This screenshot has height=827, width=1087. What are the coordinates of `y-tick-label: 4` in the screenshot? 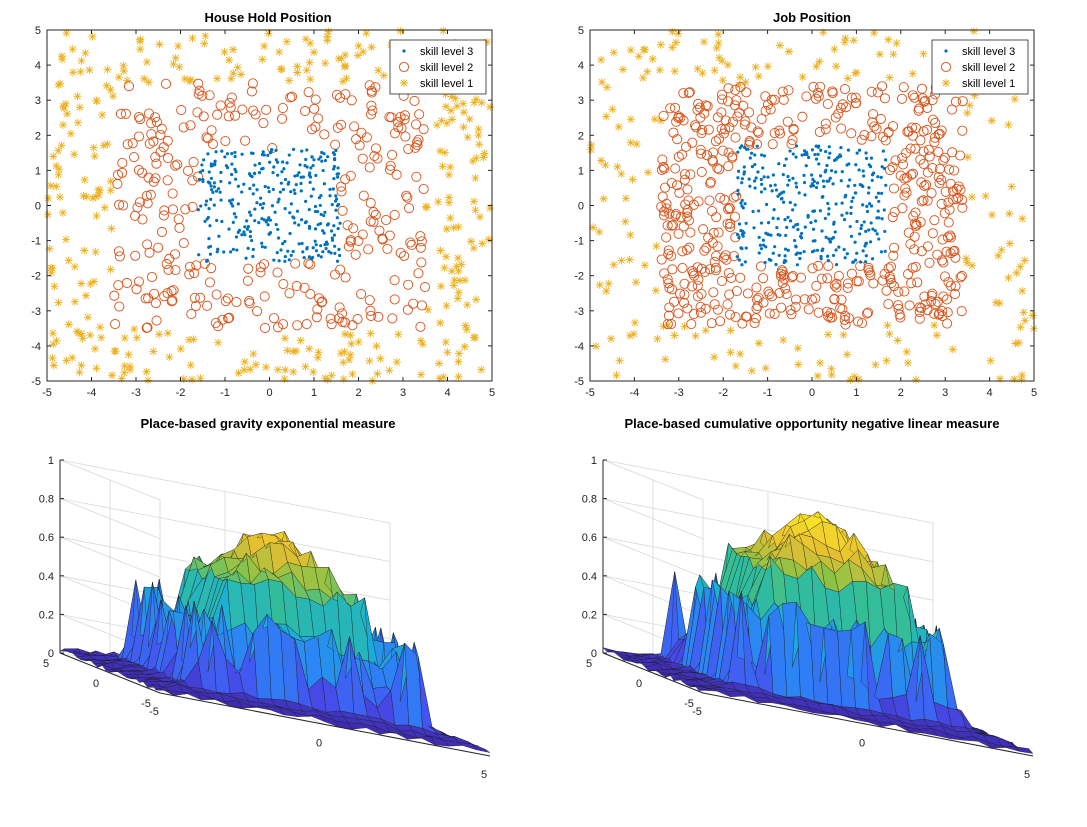 It's located at (581, 66).